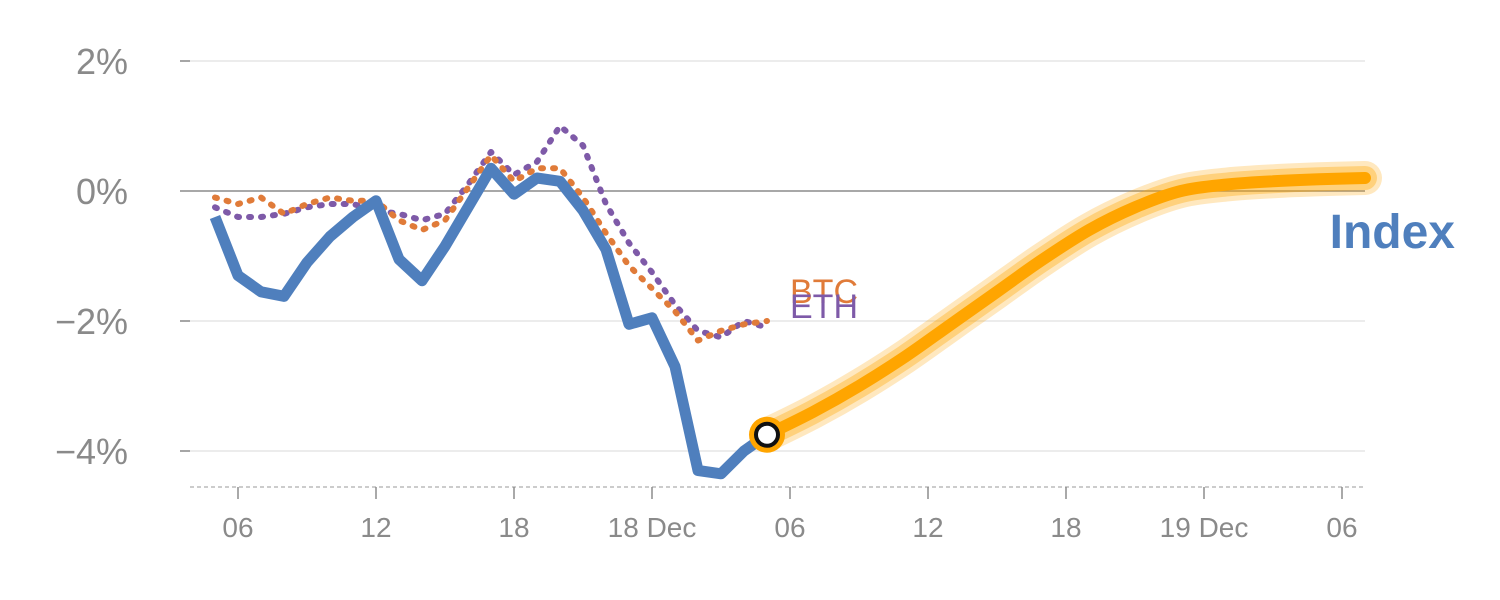  What do you see at coordinates (1122, 266) in the screenshot?
I see `series-labels: BTC ETH Index` at bounding box center [1122, 266].